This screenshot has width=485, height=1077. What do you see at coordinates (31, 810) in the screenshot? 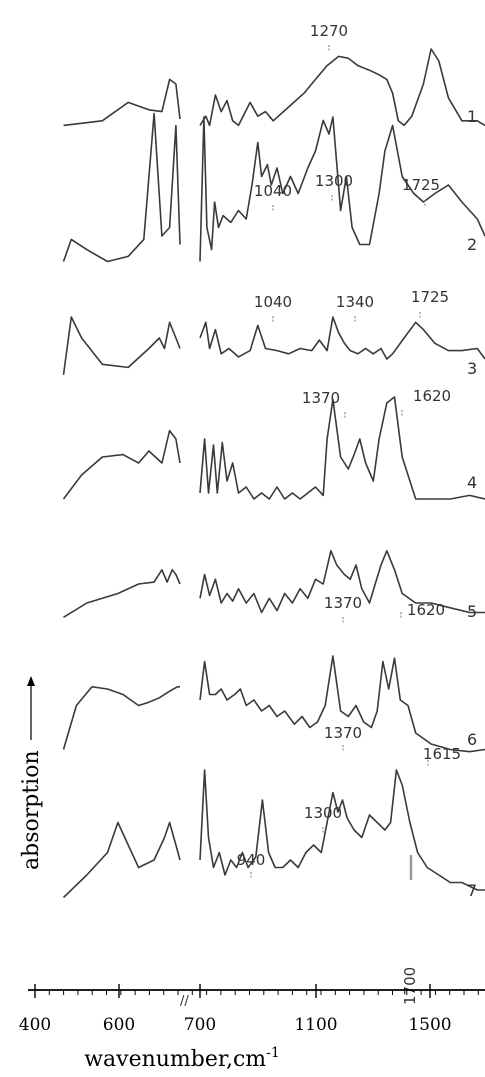
I see `y-axis-title: absorption` at bounding box center [31, 810].